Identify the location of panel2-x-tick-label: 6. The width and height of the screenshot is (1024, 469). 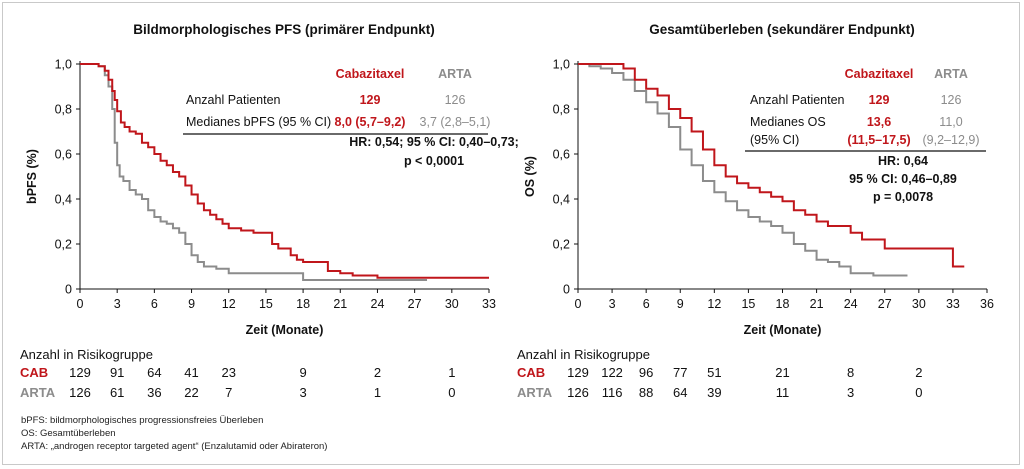
(646, 304).